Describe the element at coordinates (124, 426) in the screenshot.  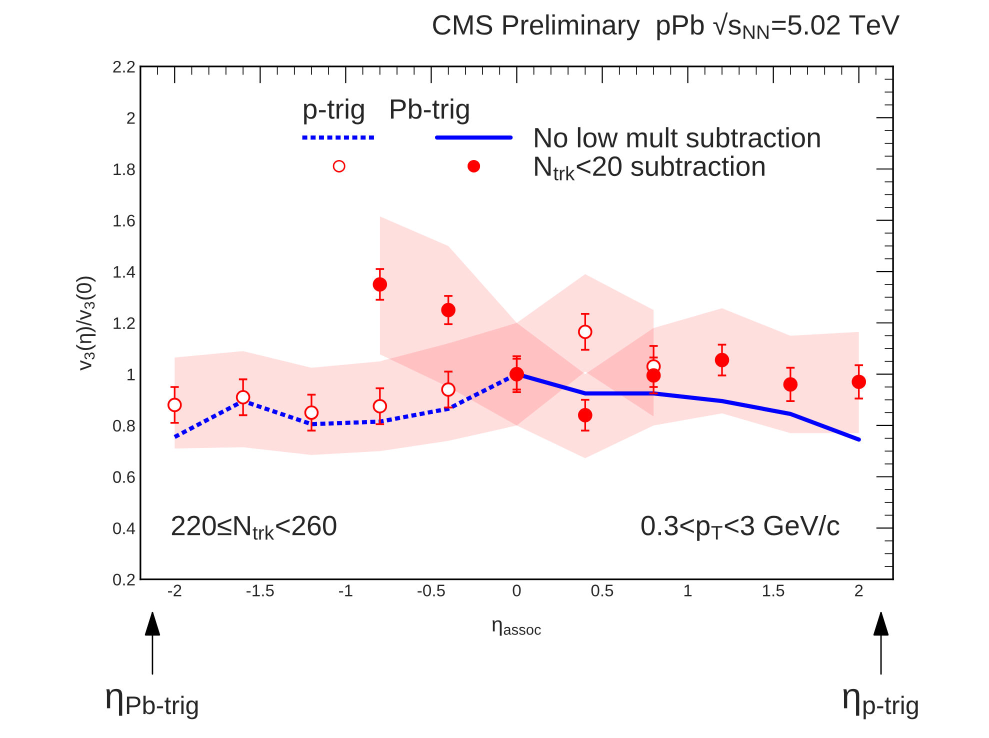
I see `y-tick-label: 0.8` at that location.